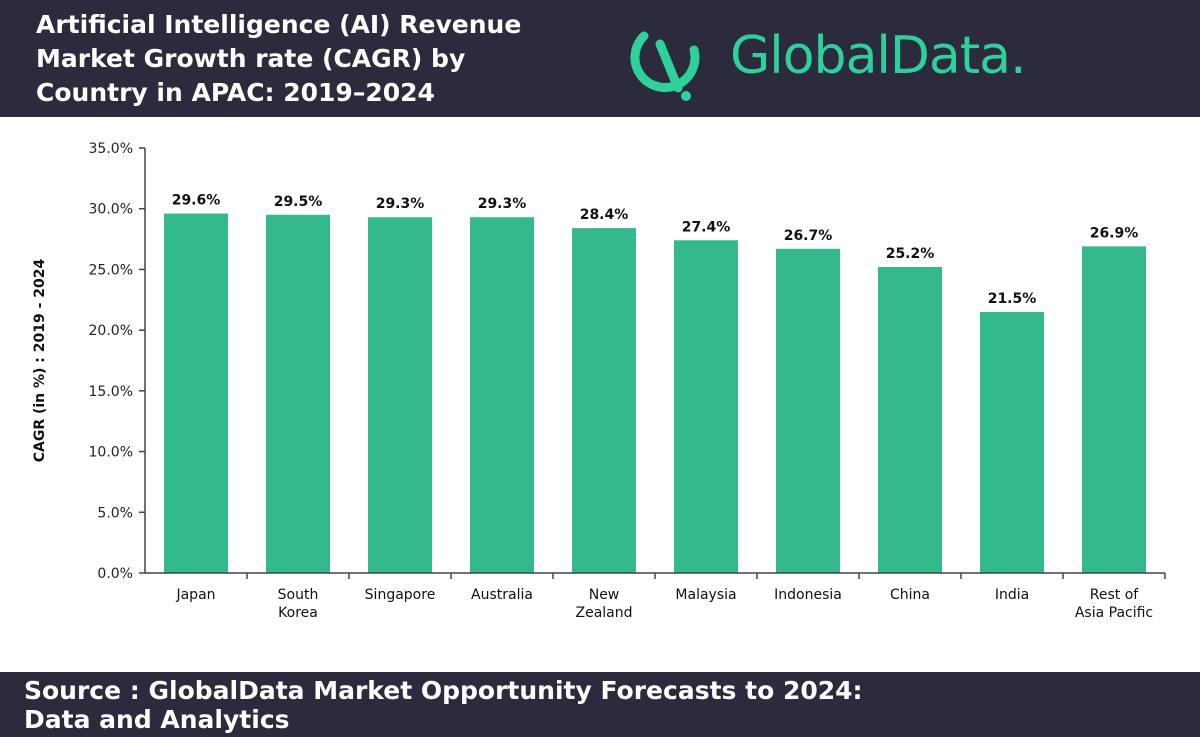 The image size is (1200, 737). Describe the element at coordinates (298, 202) in the screenshot. I see `data-label: 29.5%` at that location.